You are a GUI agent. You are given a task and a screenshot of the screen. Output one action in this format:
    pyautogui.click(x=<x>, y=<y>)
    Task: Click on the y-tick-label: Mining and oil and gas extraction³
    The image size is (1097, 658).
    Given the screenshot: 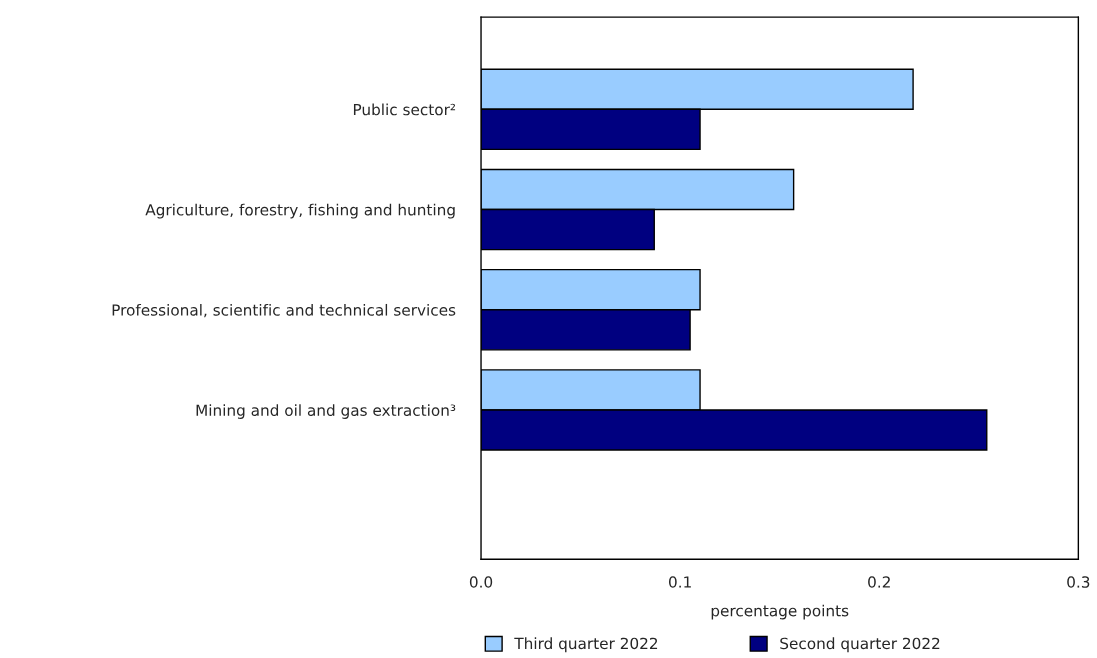 What is the action you would take?
    pyautogui.click(x=326, y=411)
    